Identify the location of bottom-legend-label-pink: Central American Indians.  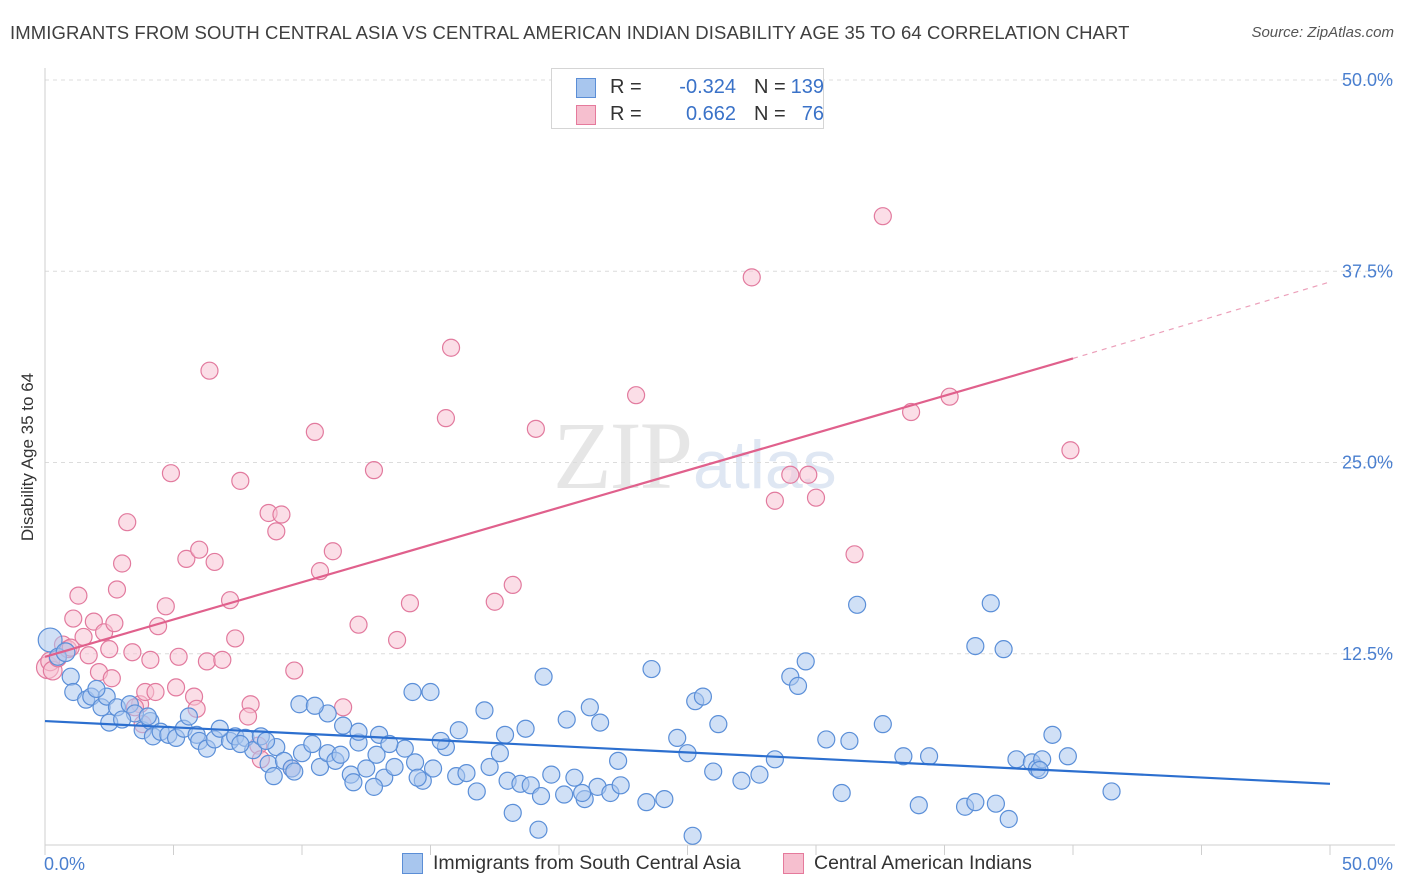
(923, 863).